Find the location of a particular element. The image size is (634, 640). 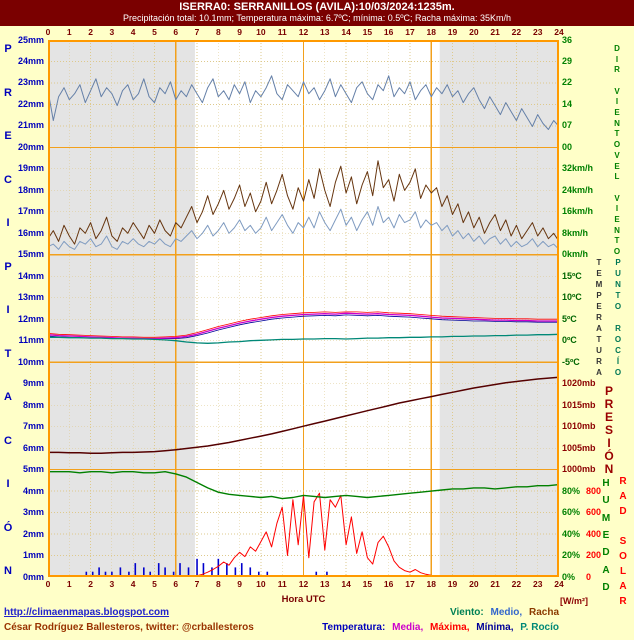

precip-axis-label: 24mm is located at coordinates (30, 60).